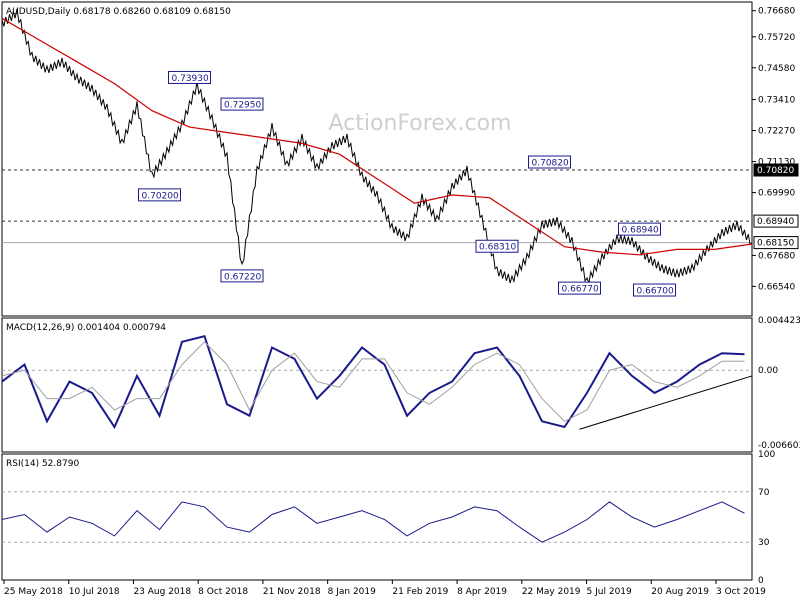 The image size is (800, 604). I want to click on price-annotation-label: 0.67220, so click(242, 277).